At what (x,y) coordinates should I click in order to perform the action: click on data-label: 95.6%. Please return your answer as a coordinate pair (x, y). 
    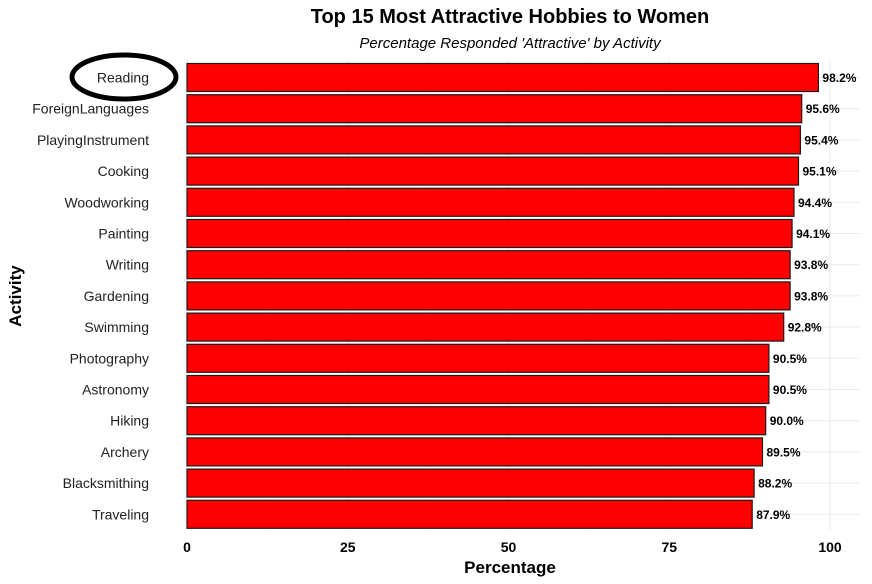
    Looking at the image, I should click on (823, 109).